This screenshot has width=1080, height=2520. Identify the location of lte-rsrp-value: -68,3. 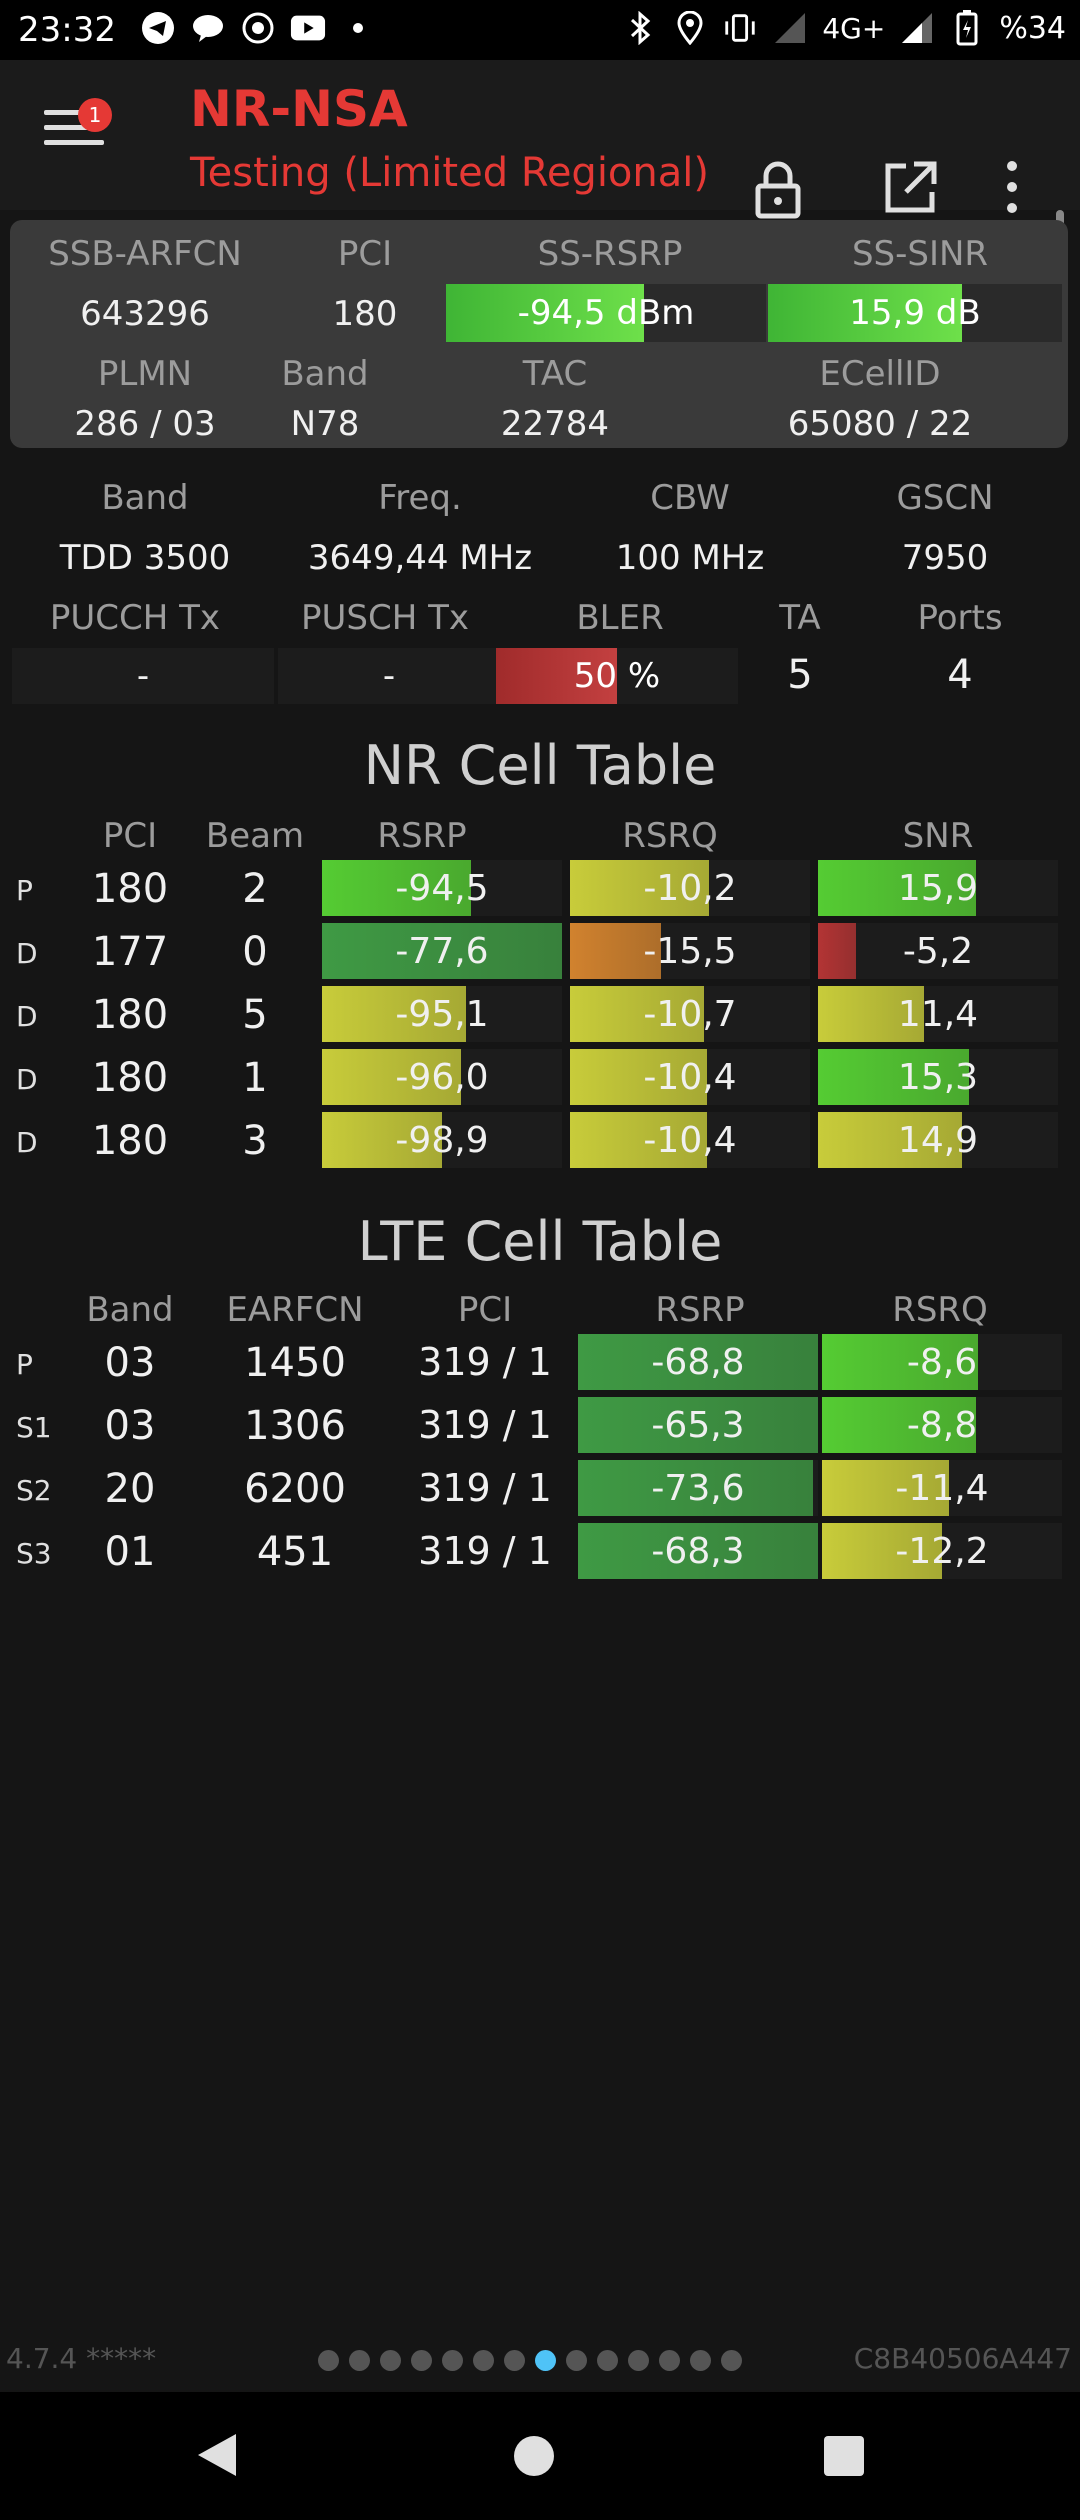
(698, 1551).